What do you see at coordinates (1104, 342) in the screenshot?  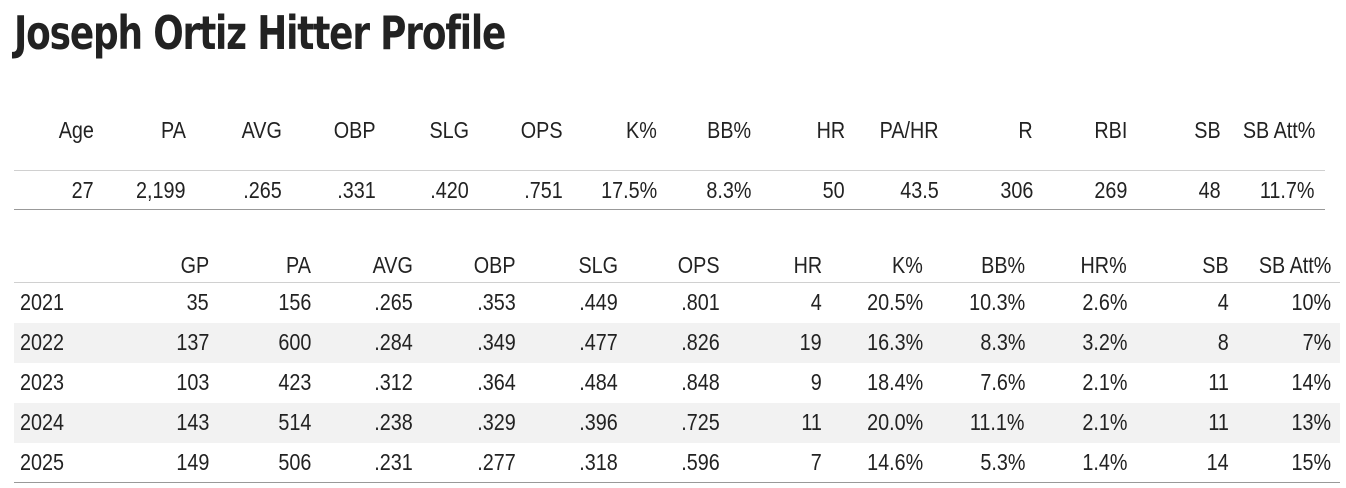 I see `season-hr-pct: 3.2%` at bounding box center [1104, 342].